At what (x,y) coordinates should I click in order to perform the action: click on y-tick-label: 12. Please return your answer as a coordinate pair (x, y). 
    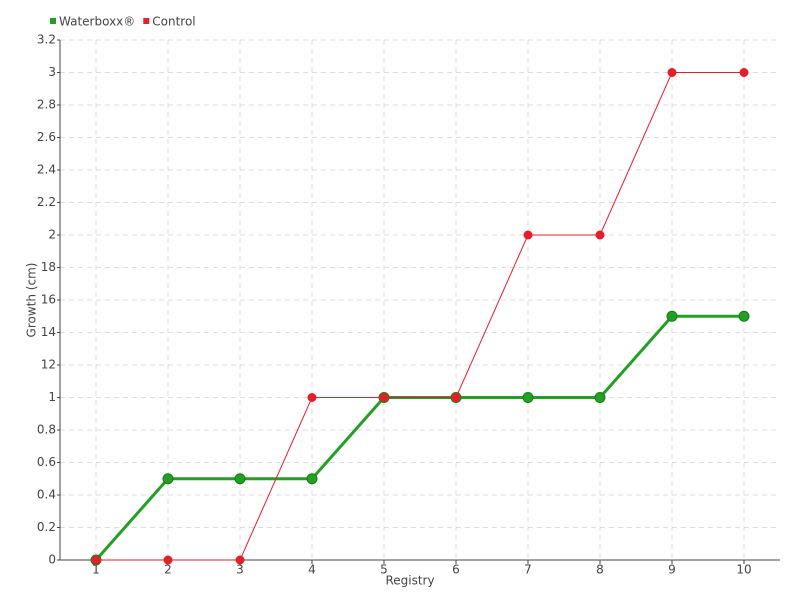
    Looking at the image, I should click on (48, 365).